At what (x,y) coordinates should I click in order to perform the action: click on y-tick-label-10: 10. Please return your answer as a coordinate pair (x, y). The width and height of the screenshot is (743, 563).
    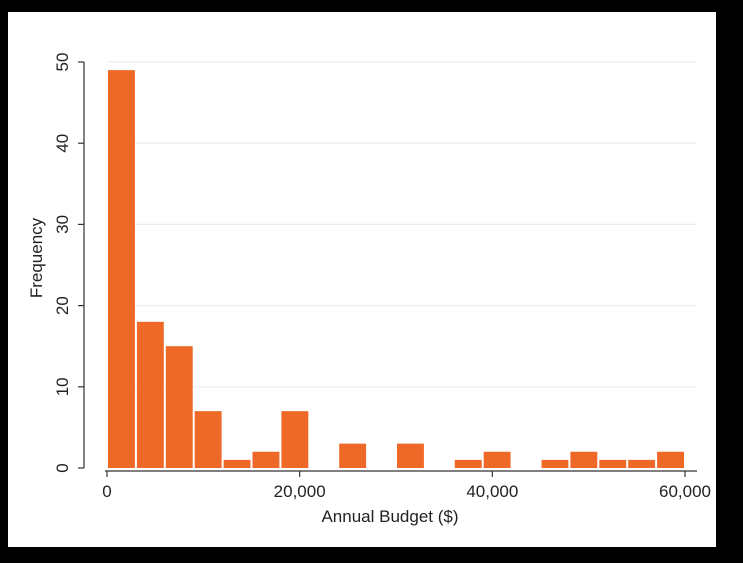
    Looking at the image, I should click on (62, 386).